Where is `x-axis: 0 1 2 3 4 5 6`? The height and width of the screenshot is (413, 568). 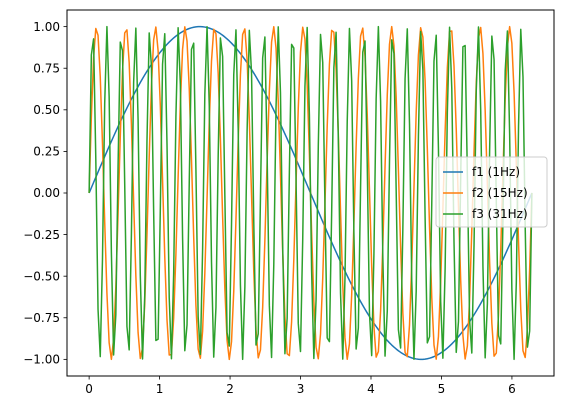
x-axis: 0 1 2 3 4 5 6 is located at coordinates (300, 386).